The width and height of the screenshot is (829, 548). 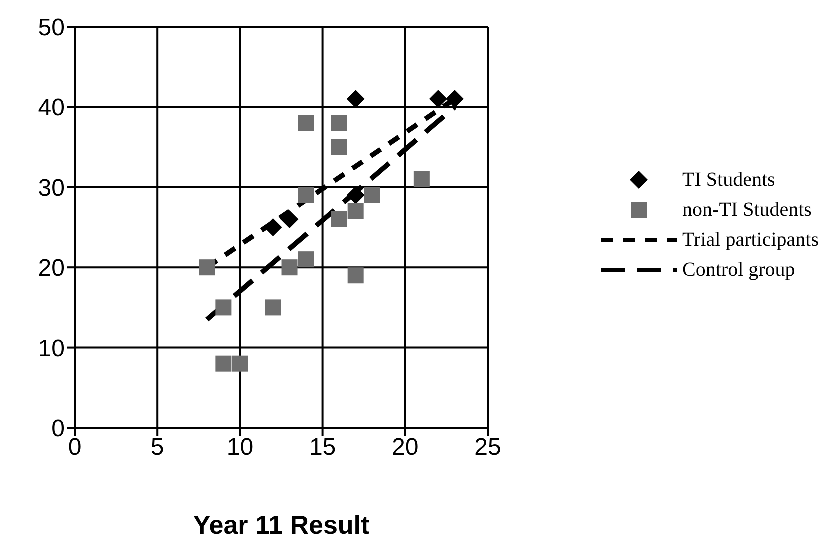 I want to click on x-tick-label: 5, so click(x=157, y=448).